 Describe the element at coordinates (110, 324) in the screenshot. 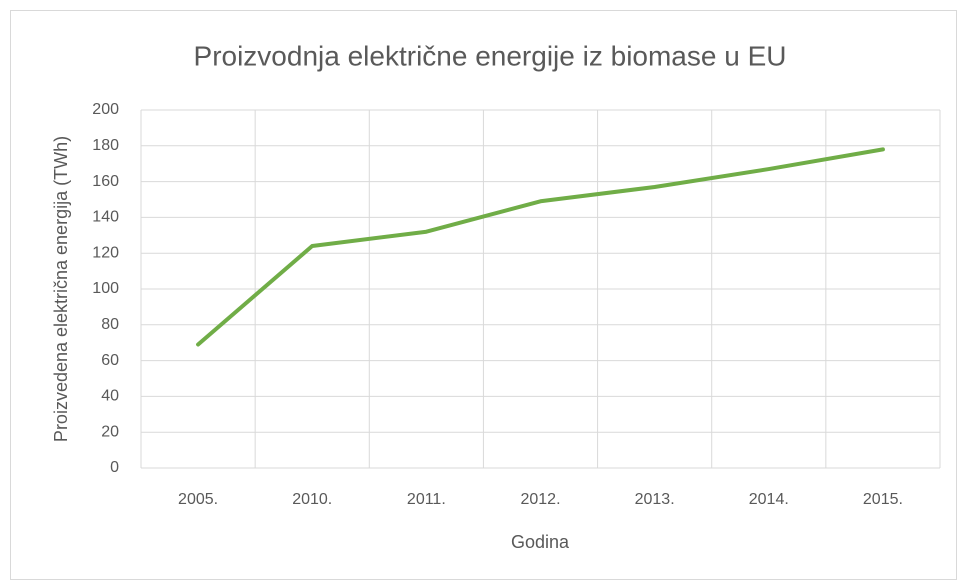

I see `y-tick-label: 80` at that location.